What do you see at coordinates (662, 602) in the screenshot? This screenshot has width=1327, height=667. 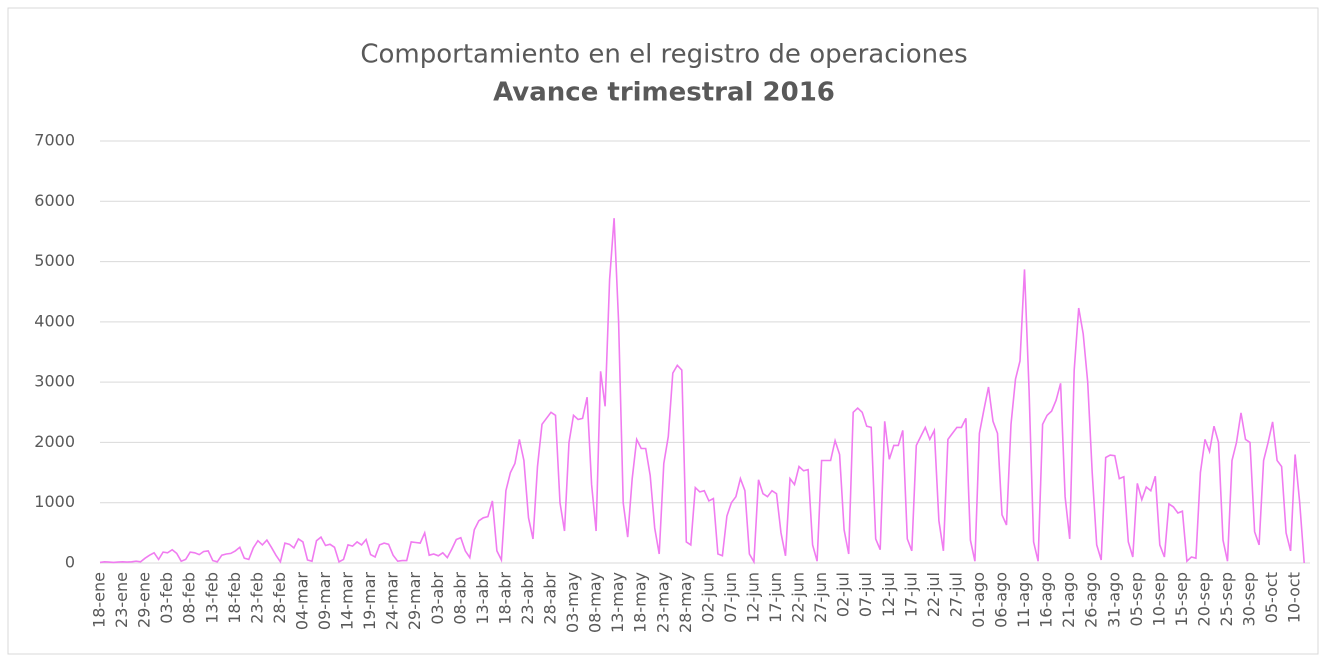 I see `x-tick-label: 23-may` at bounding box center [662, 602].